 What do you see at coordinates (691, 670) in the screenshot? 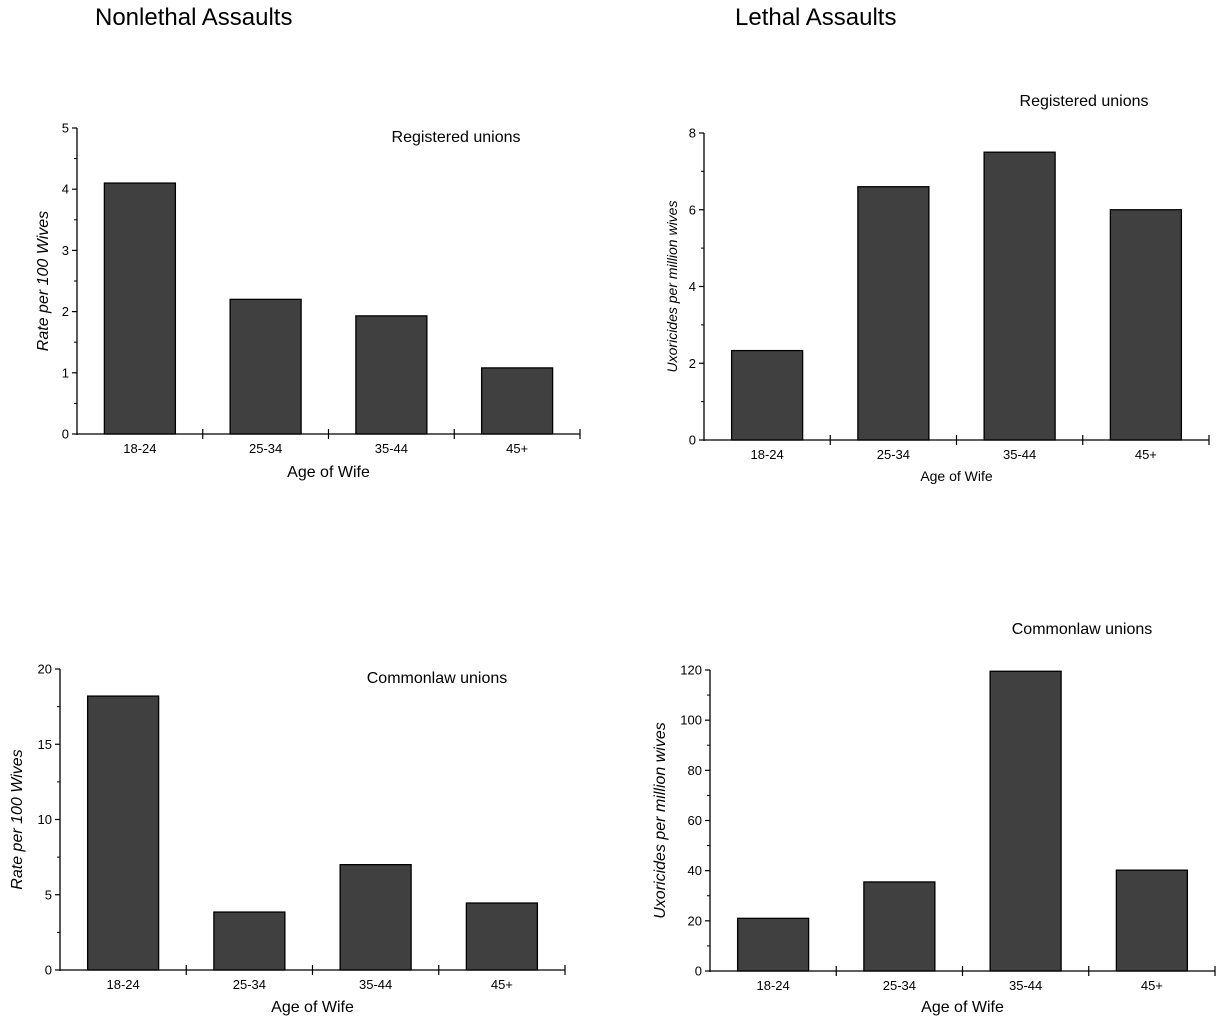
I see `y-tick-label: 120` at bounding box center [691, 670].